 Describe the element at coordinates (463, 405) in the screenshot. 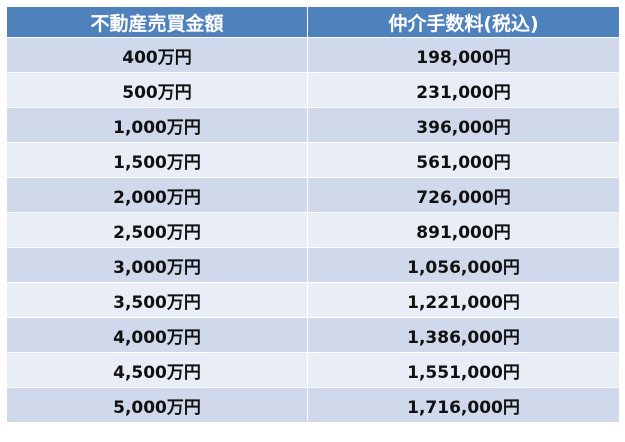

I see `brokerage-fee-cell: 1,716,000円` at that location.